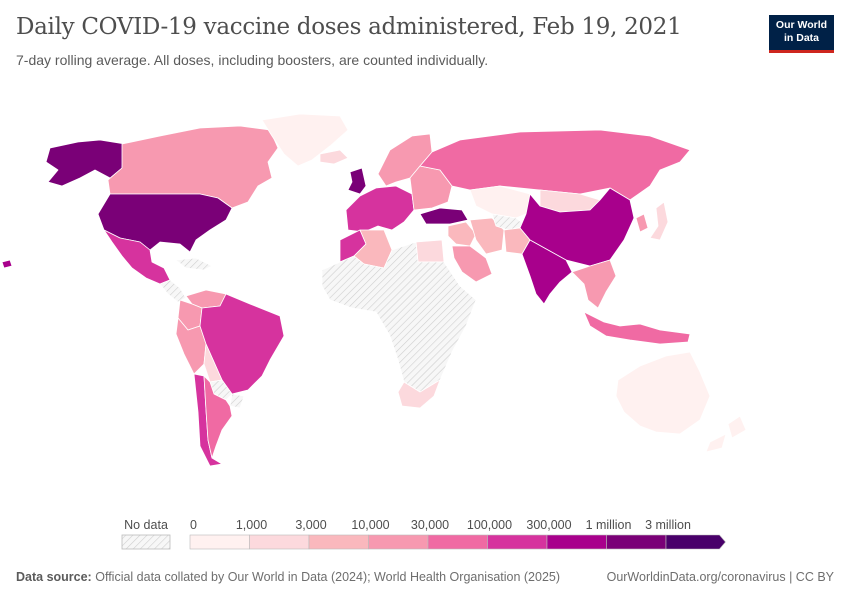  What do you see at coordinates (370, 525) in the screenshot?
I see `legend-tick-label: 10,000` at bounding box center [370, 525].